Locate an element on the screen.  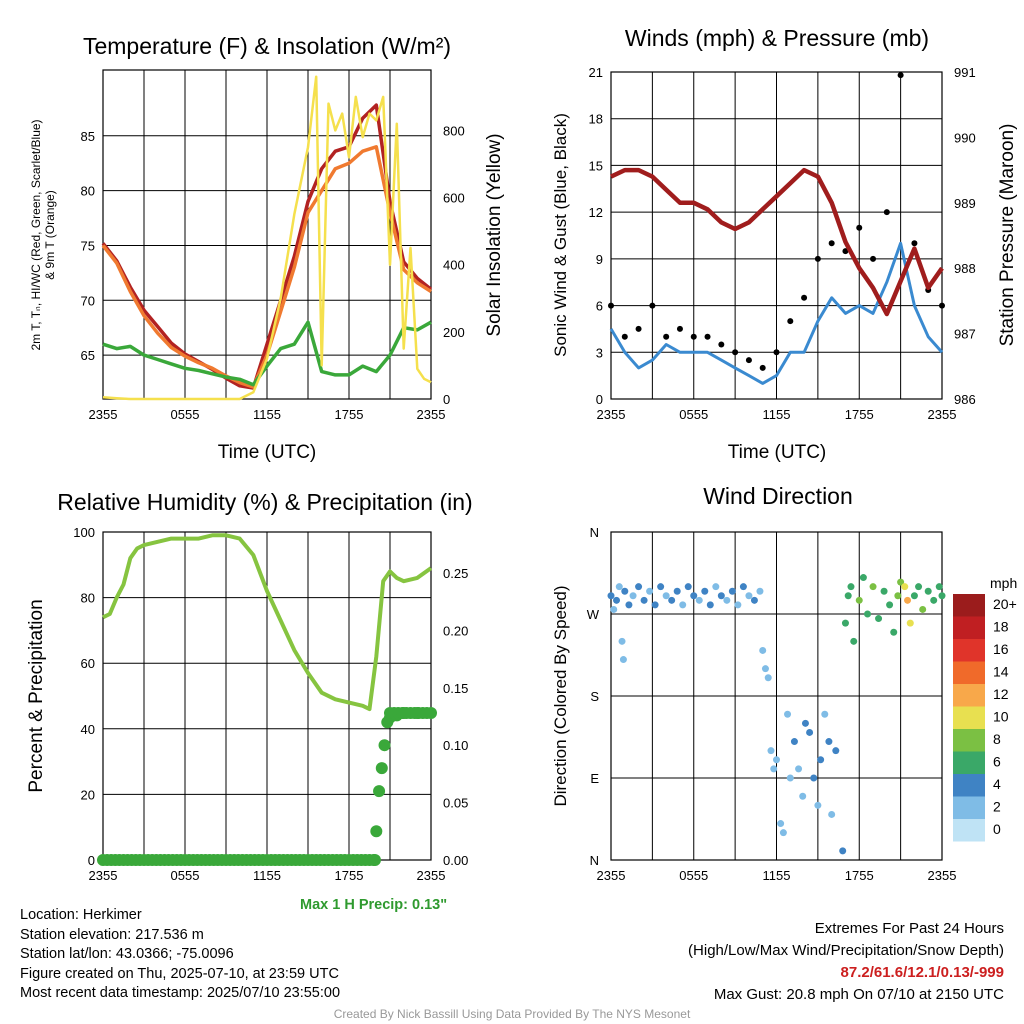
chart-title: Wind Direction is located at coordinates (778, 496).